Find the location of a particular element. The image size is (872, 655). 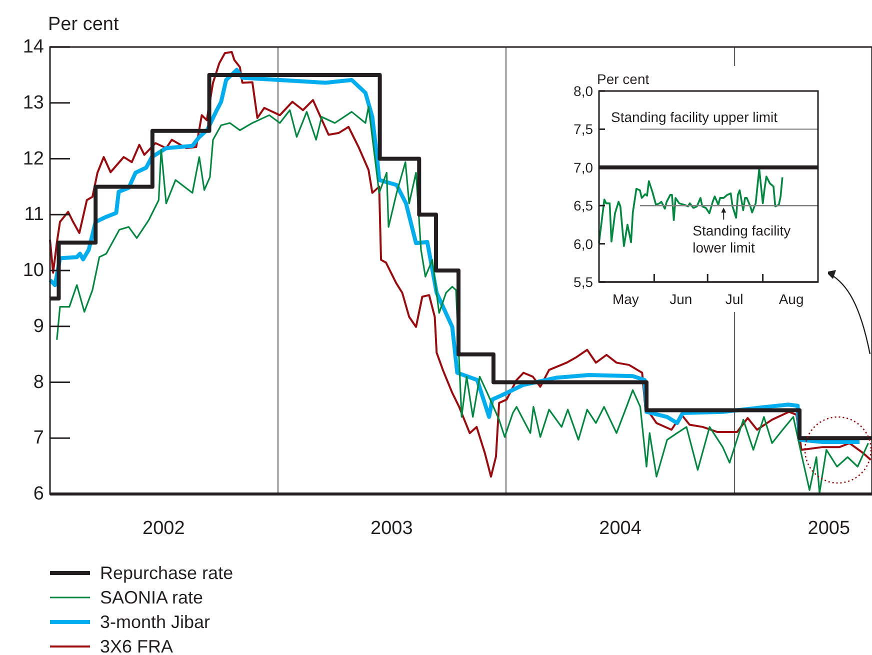

legend-label: SAONIA rate is located at coordinates (152, 598).